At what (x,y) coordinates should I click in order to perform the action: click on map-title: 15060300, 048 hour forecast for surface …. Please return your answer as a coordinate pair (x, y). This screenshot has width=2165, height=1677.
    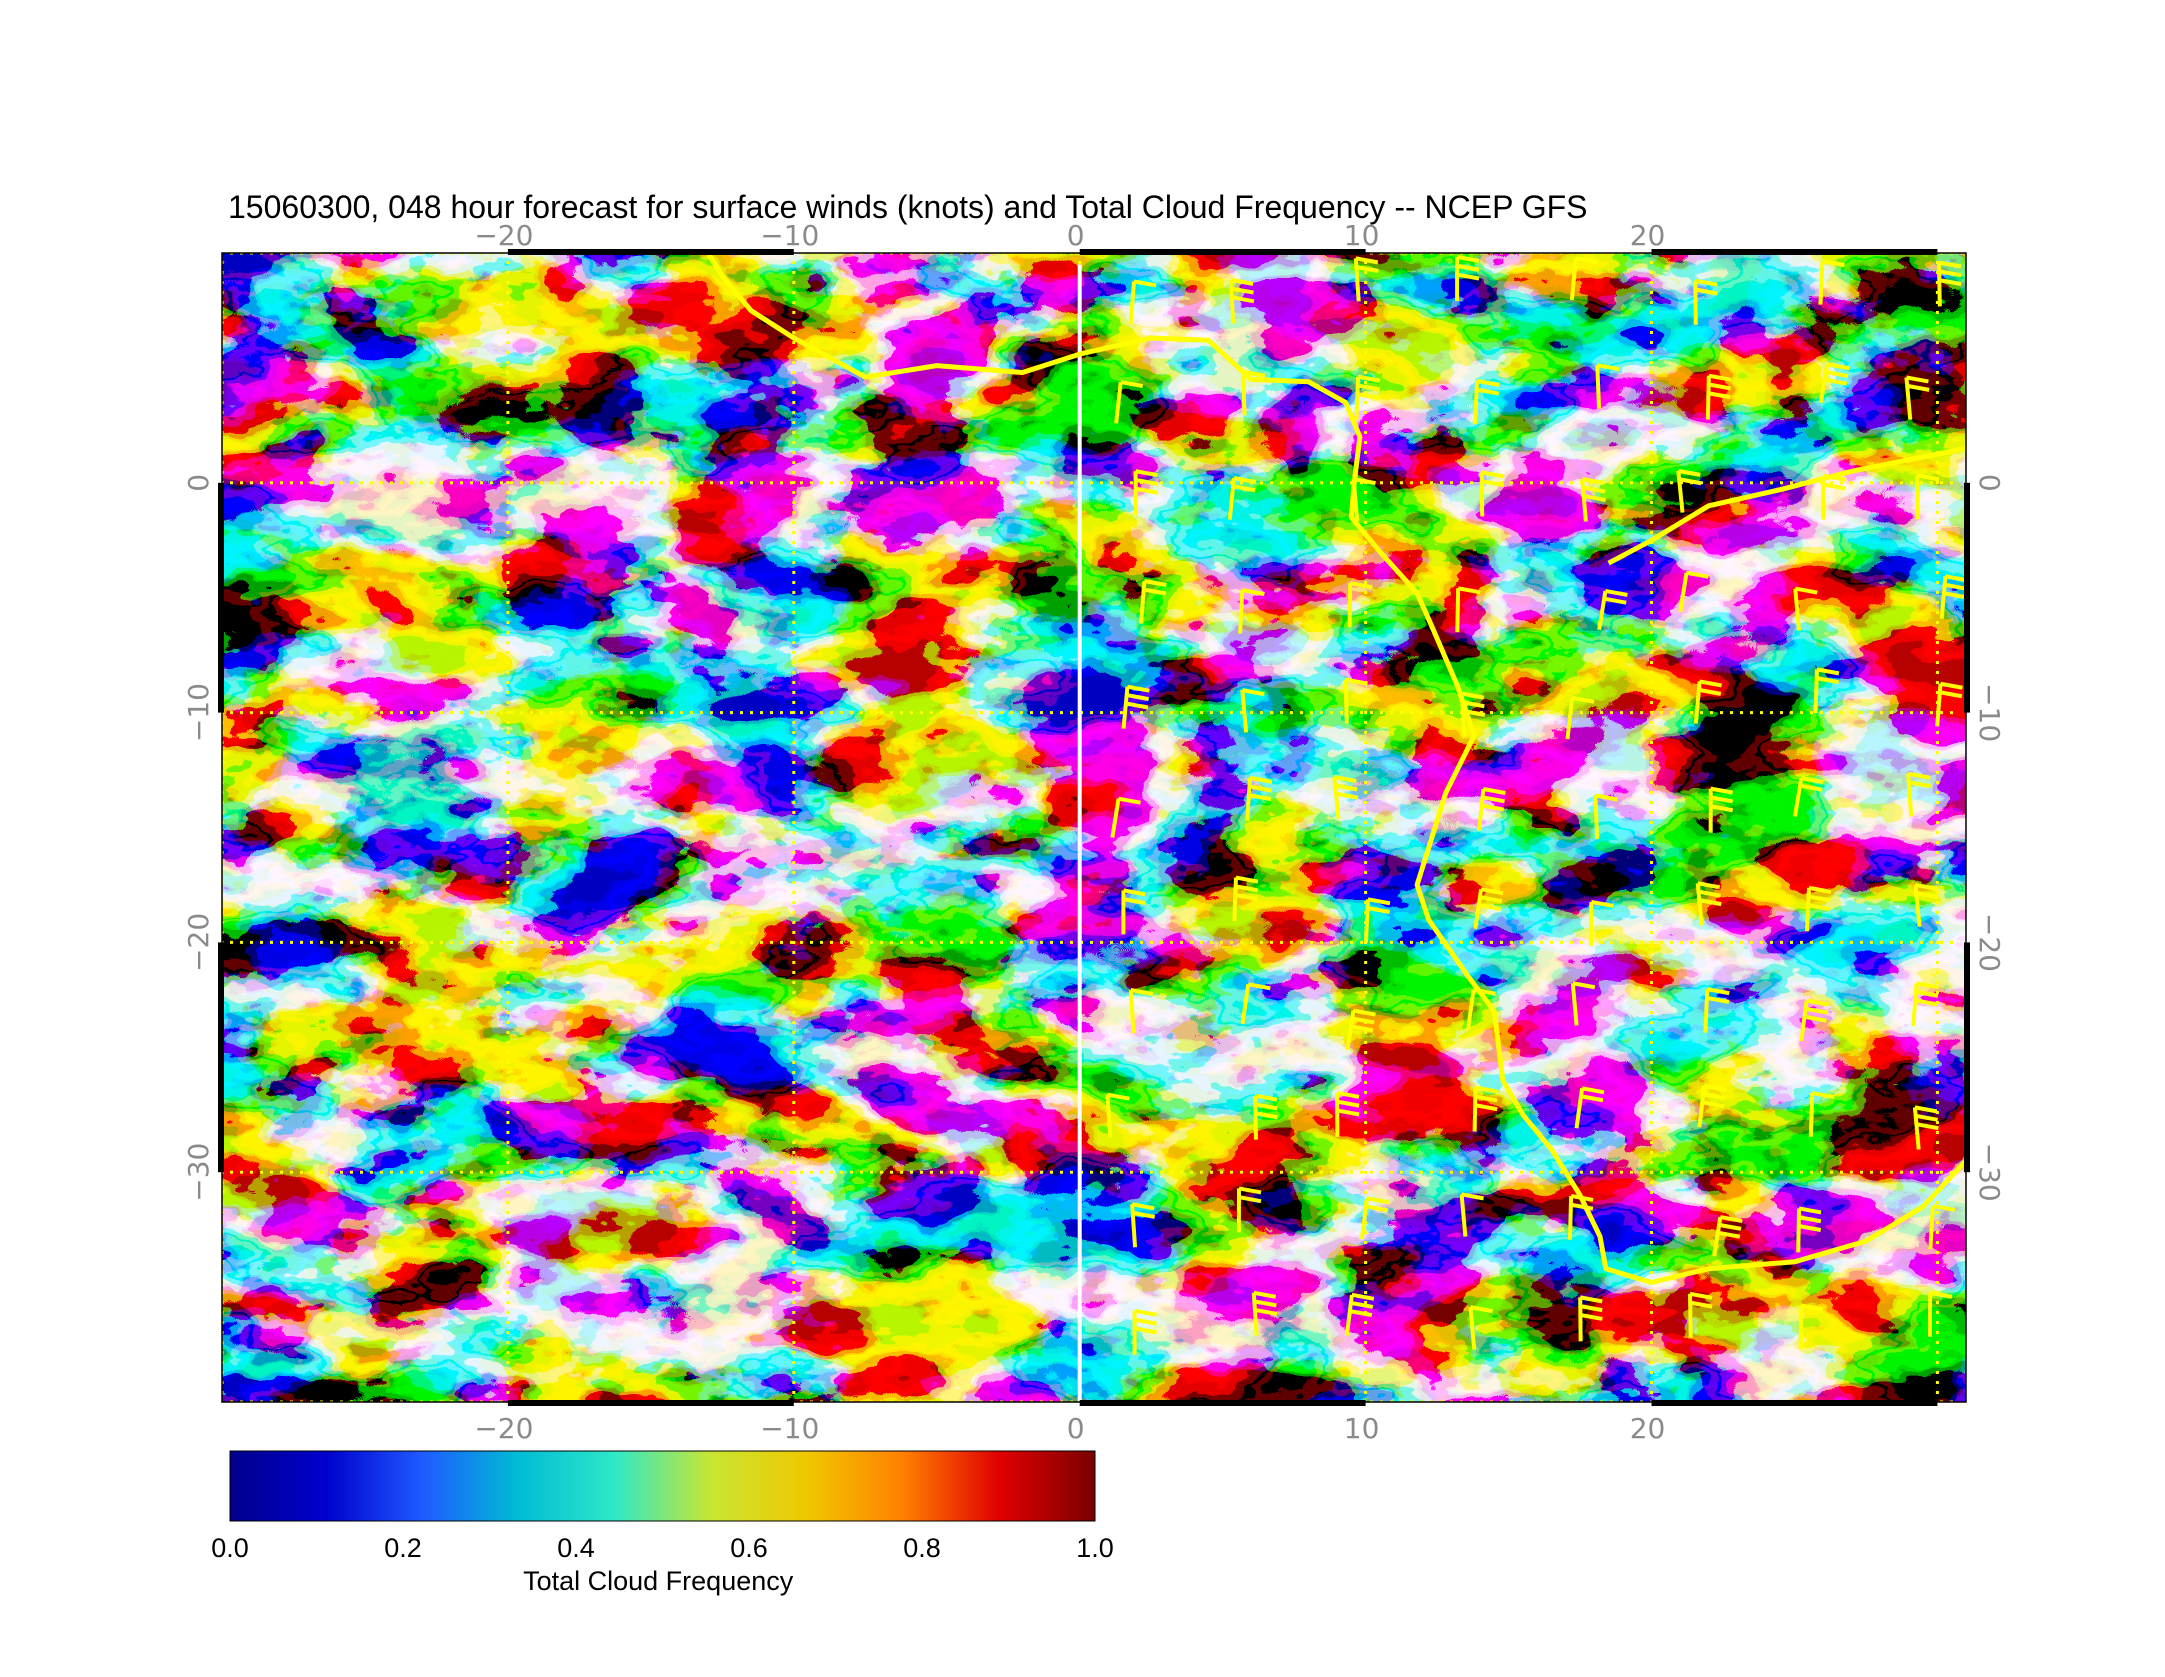
    Looking at the image, I should click on (908, 207).